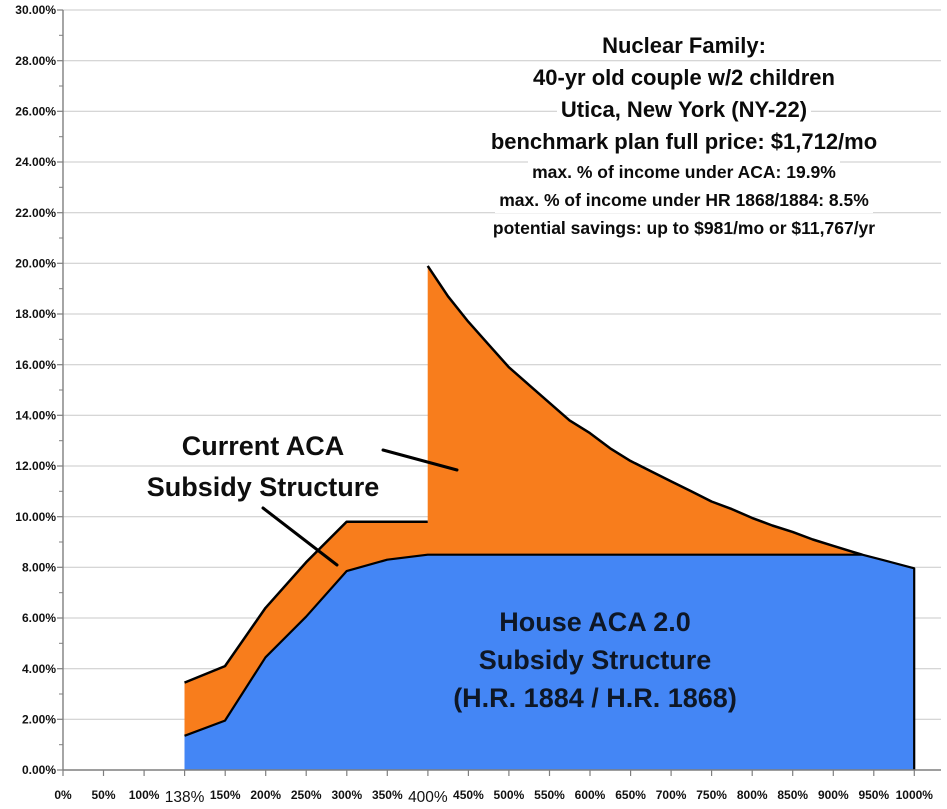  What do you see at coordinates (263, 469) in the screenshot?
I see `current-aca-series-label: Current ACA Subsidy Structure` at bounding box center [263, 469].